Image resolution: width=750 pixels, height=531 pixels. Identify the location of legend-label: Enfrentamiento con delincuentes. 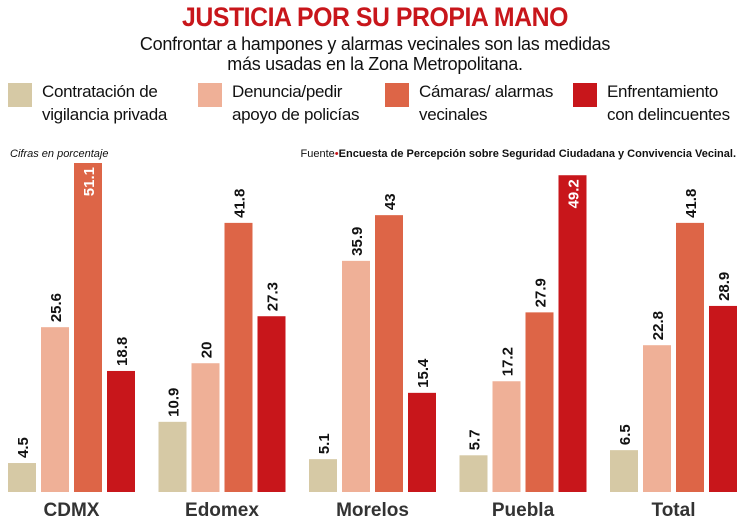
(668, 103).